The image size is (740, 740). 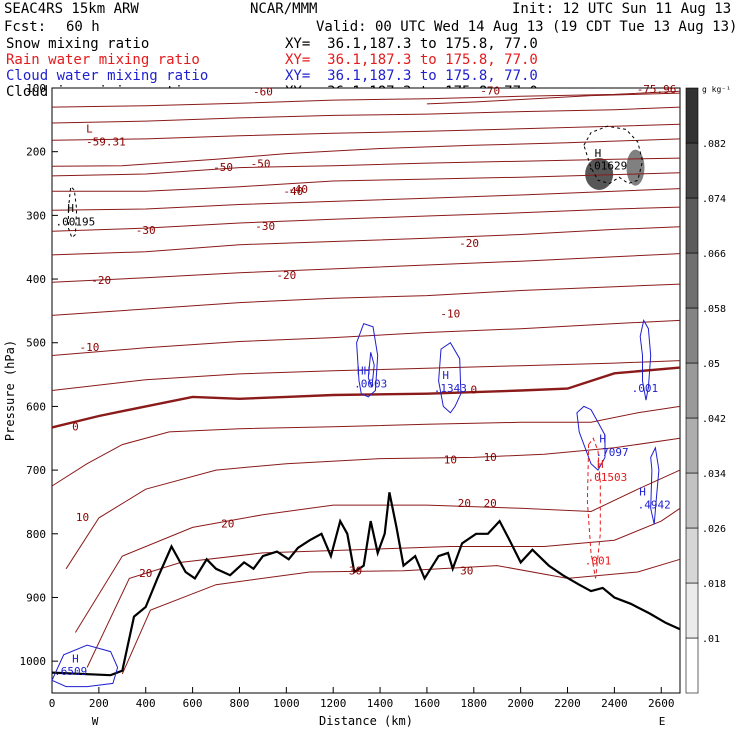 I want to click on y-tick-label: 500, so click(x=36, y=343).